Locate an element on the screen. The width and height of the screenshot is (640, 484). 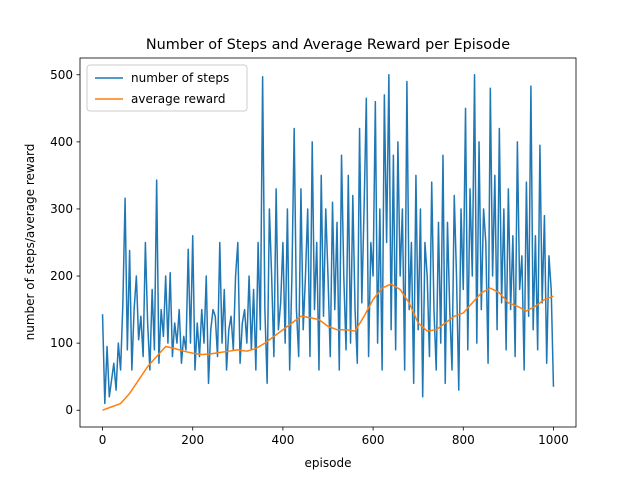
x-tick-label: 1000 is located at coordinates (553, 440).